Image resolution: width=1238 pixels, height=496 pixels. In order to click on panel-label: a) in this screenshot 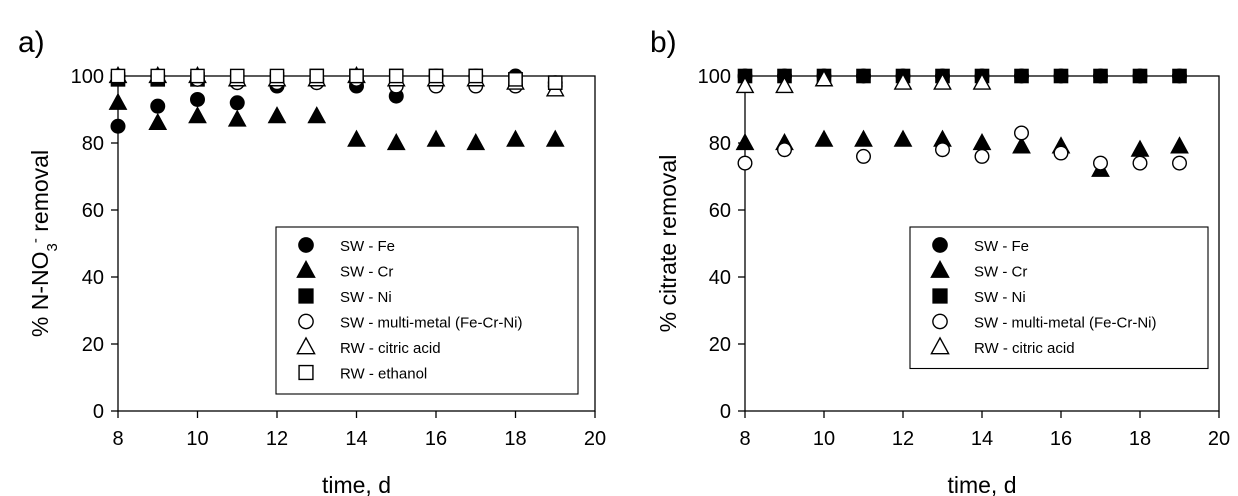, I will do `click(31, 42)`.